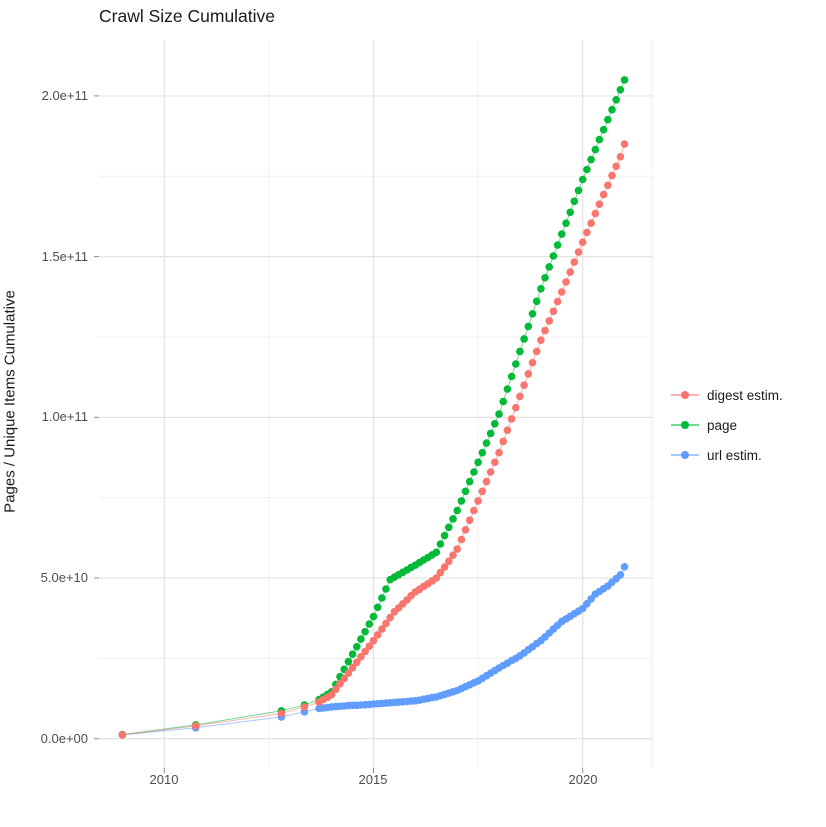 This screenshot has height=827, width=826. Describe the element at coordinates (64, 738) in the screenshot. I see `y-tick-label: 0.0e+00` at that location.